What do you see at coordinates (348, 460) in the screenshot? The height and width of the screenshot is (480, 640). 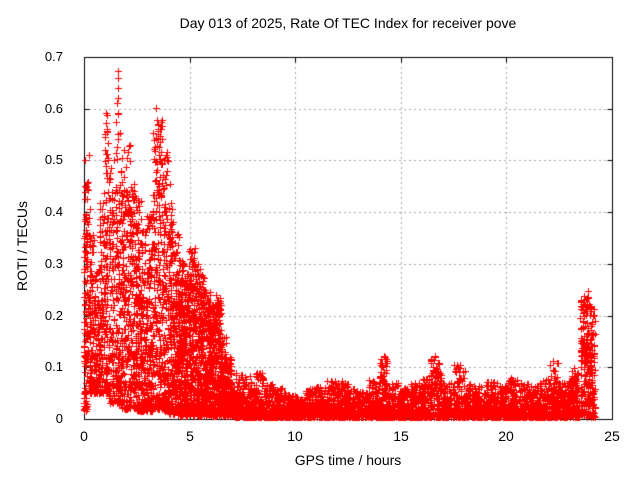 I see `x-axis-label: GPS time / hours` at bounding box center [348, 460].